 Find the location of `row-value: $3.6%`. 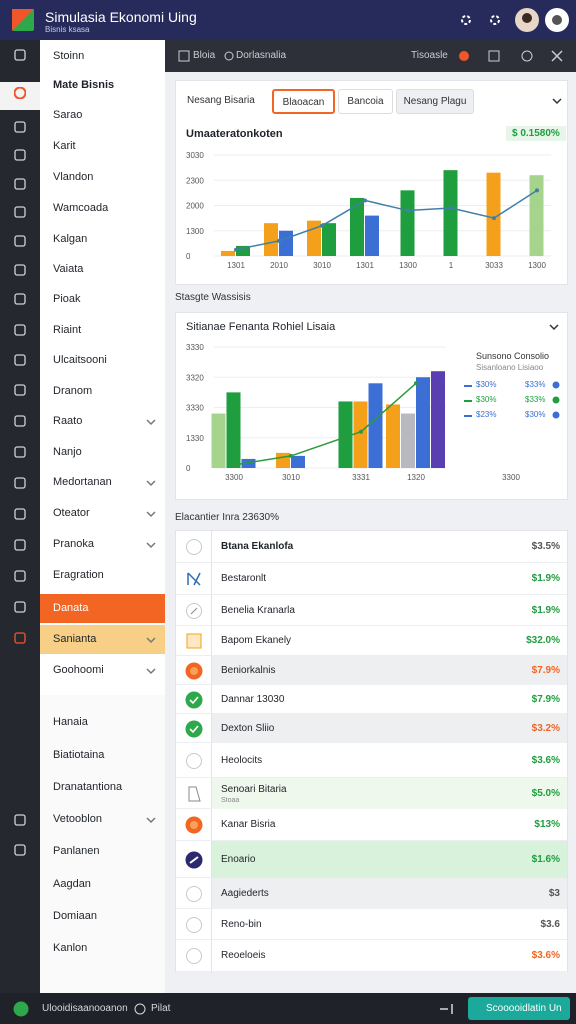

row-value: $3.6% is located at coordinates (545, 955).